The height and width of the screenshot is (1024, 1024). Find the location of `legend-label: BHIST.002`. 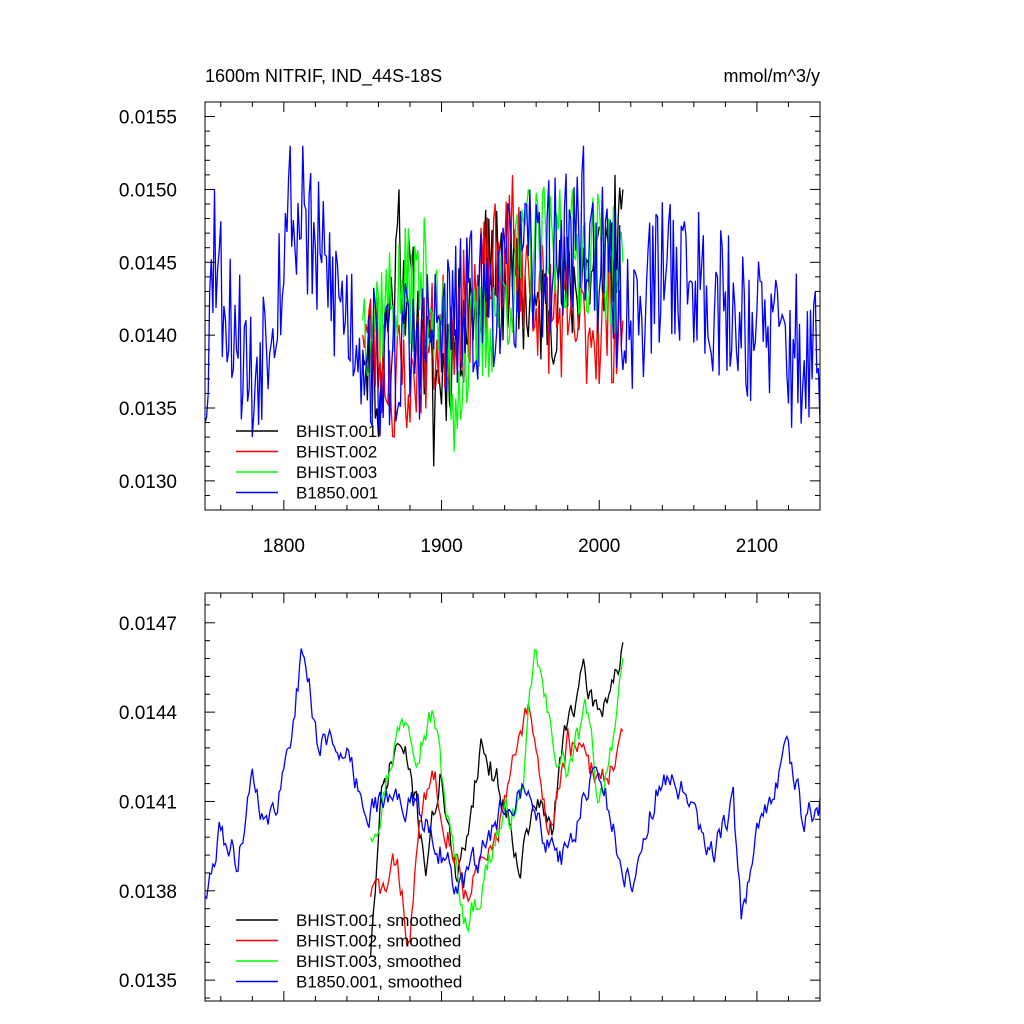

legend-label: BHIST.002 is located at coordinates (336, 452).